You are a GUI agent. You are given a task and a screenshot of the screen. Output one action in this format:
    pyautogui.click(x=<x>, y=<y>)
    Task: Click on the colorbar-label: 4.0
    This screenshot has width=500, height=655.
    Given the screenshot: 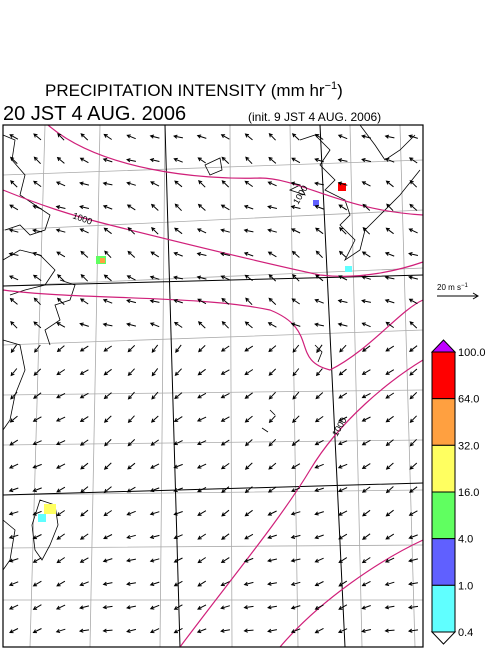 What is the action you would take?
    pyautogui.click(x=465, y=540)
    